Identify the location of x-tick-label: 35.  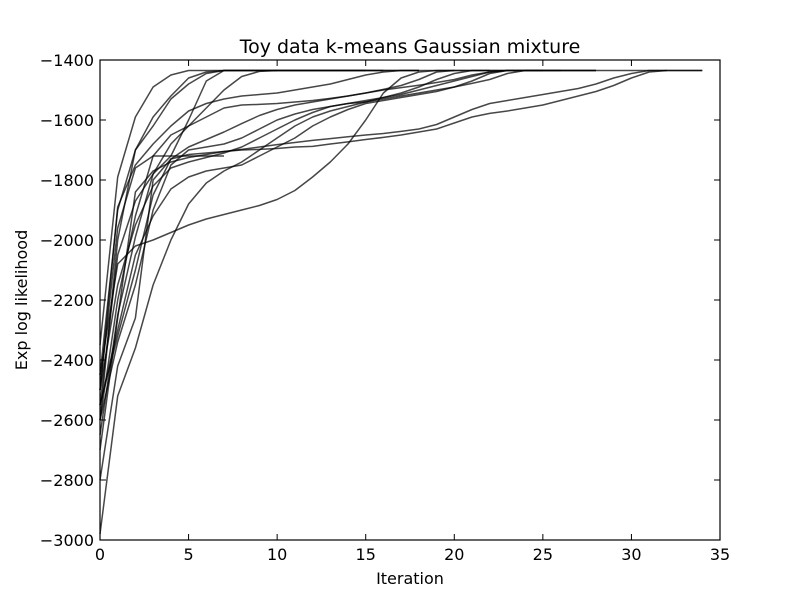
(720, 554).